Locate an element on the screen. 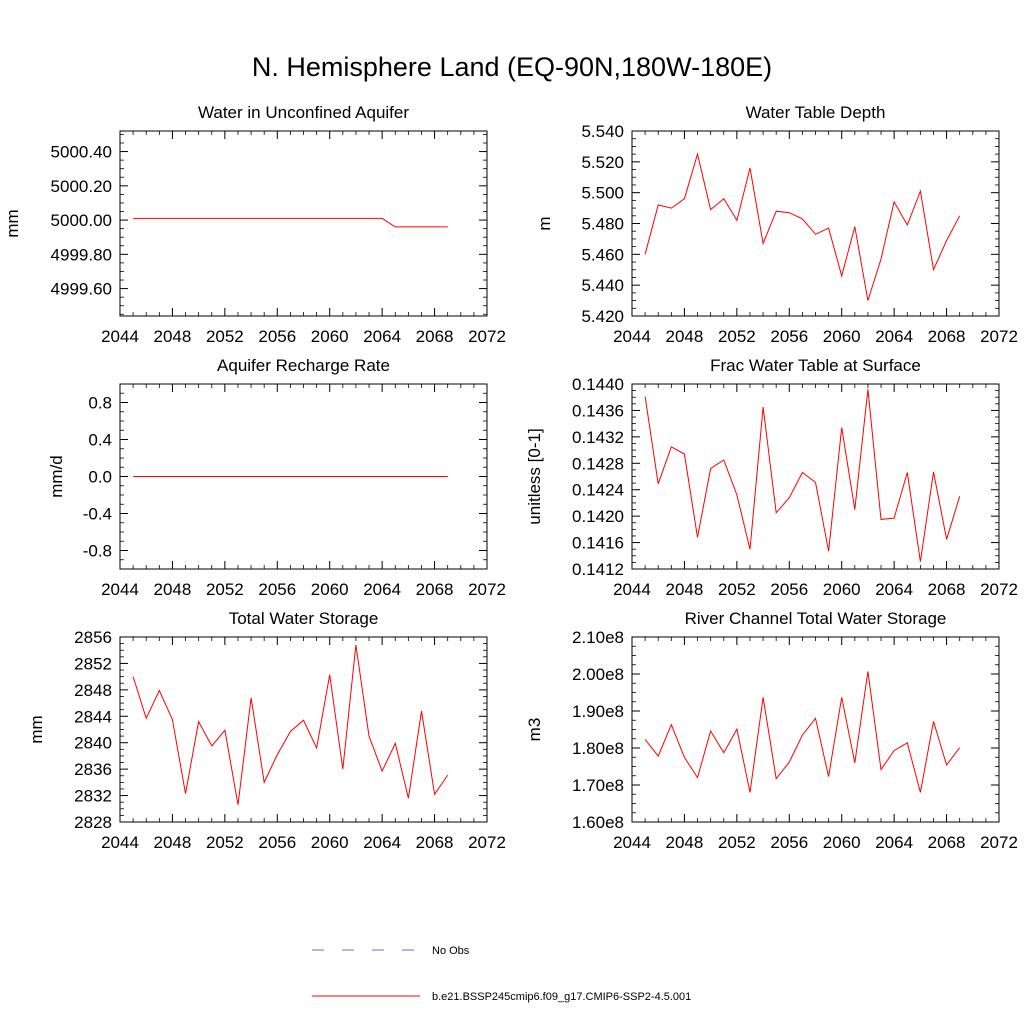 The height and width of the screenshot is (1024, 1024). y-tick-label: 1.80e8 is located at coordinates (598, 748).